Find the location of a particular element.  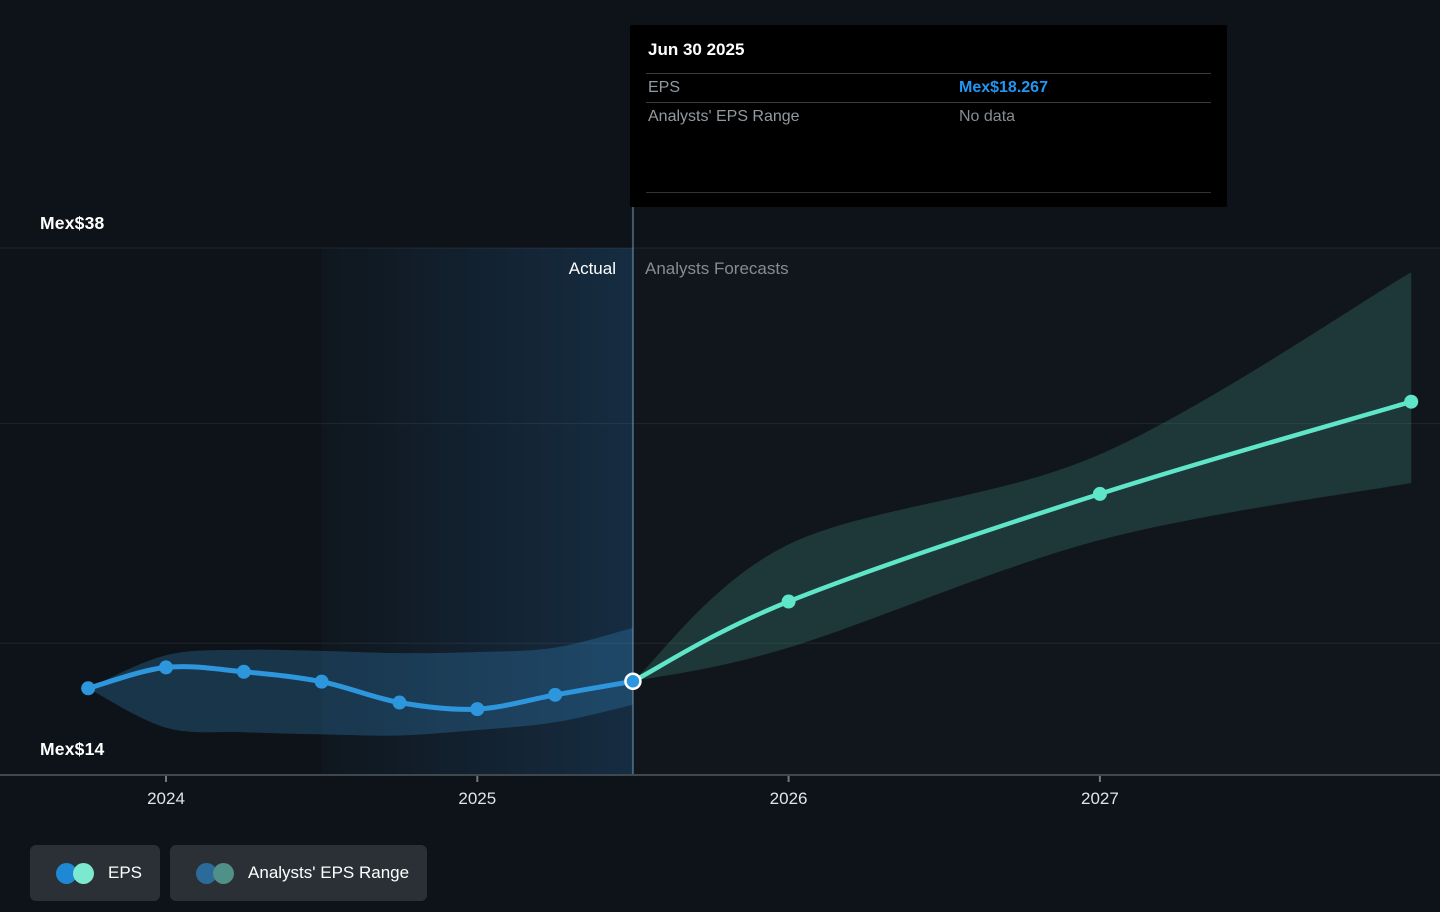

y-axis-label-bottom: Mex$14 is located at coordinates (72, 749).